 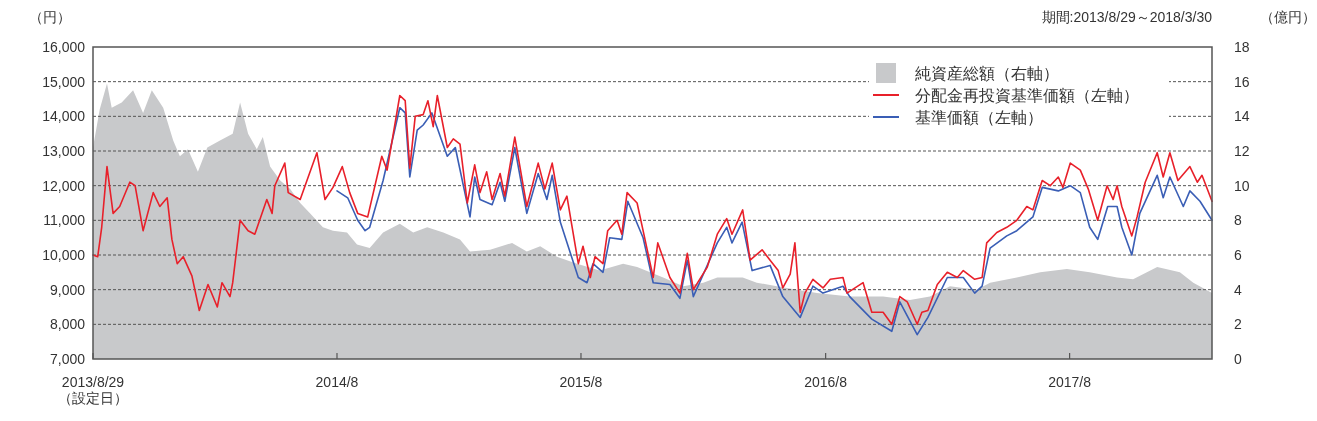 I want to click on y2tick: 0, so click(x=1238, y=359).